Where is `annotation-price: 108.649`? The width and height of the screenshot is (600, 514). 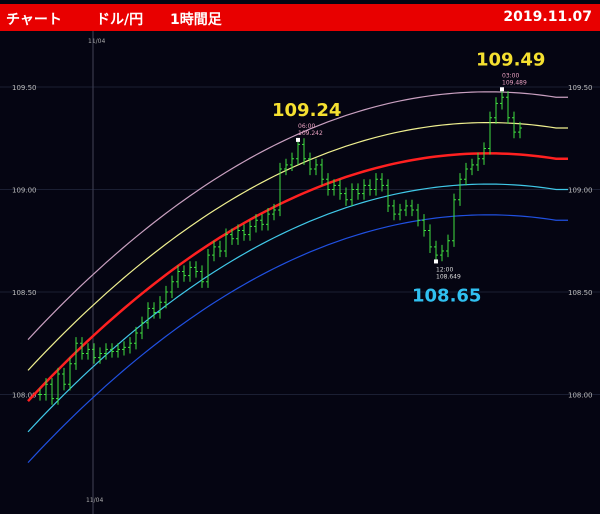 annotation-price: 108.649 is located at coordinates (448, 276).